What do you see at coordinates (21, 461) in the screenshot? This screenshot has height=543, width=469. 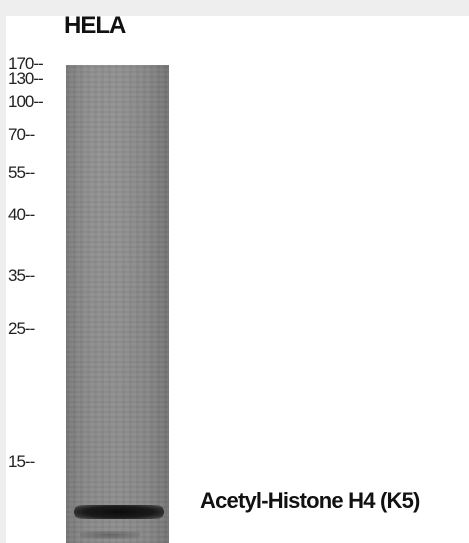 I see `marker-15: 15--` at bounding box center [21, 461].